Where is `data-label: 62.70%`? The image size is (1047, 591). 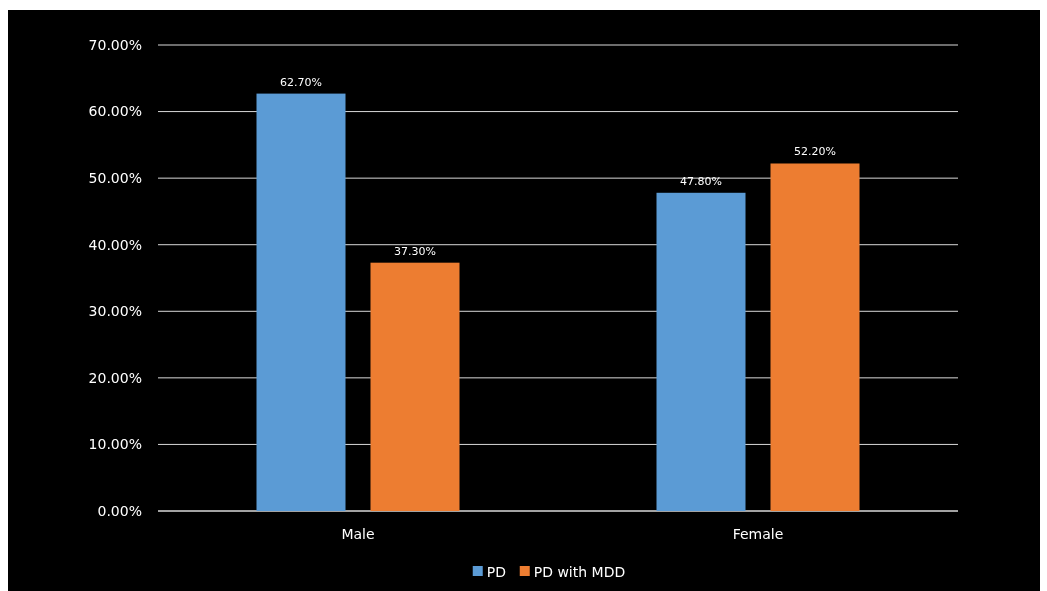
data-label: 62.70% is located at coordinates (301, 82).